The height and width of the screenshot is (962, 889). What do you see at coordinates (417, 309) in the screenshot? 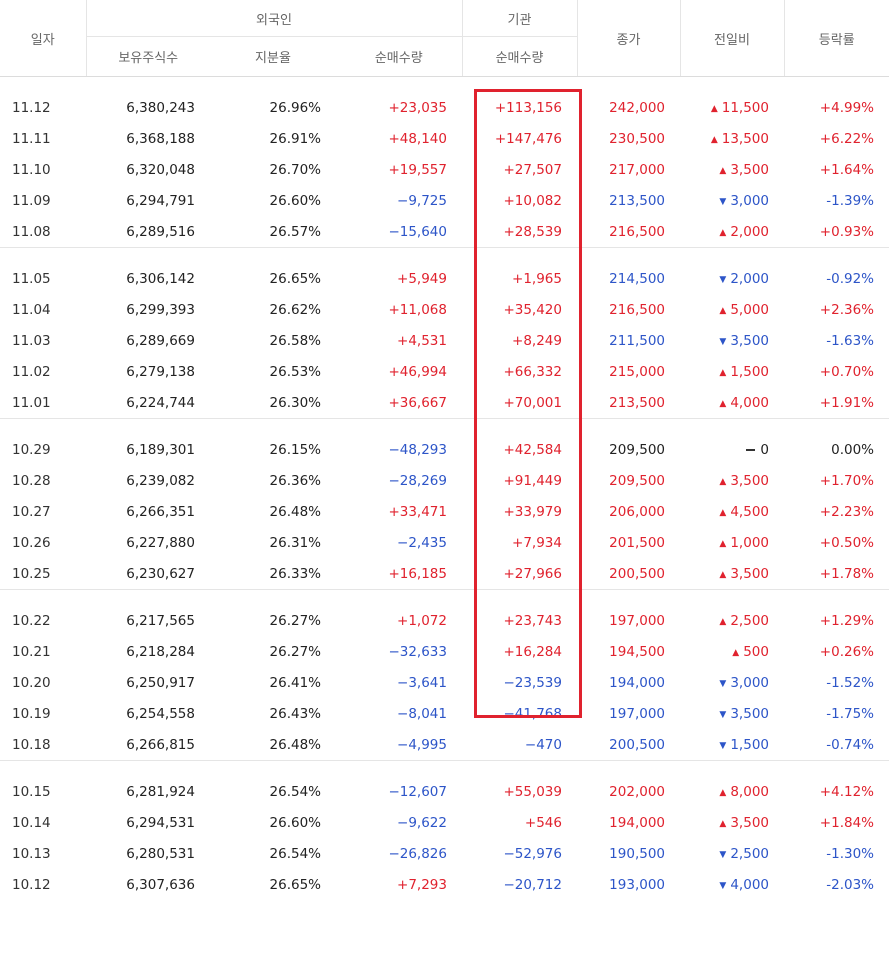
I see `cell-foreign-net: +11,068` at bounding box center [417, 309].